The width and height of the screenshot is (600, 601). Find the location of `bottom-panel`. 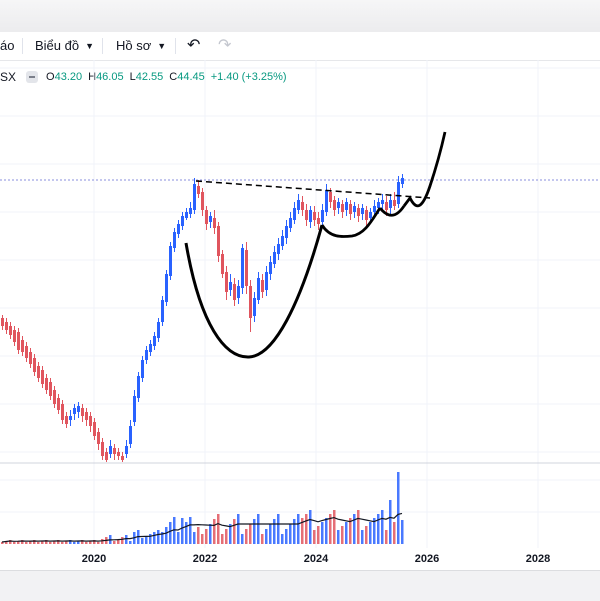

bottom-panel is located at coordinates (300, 585).